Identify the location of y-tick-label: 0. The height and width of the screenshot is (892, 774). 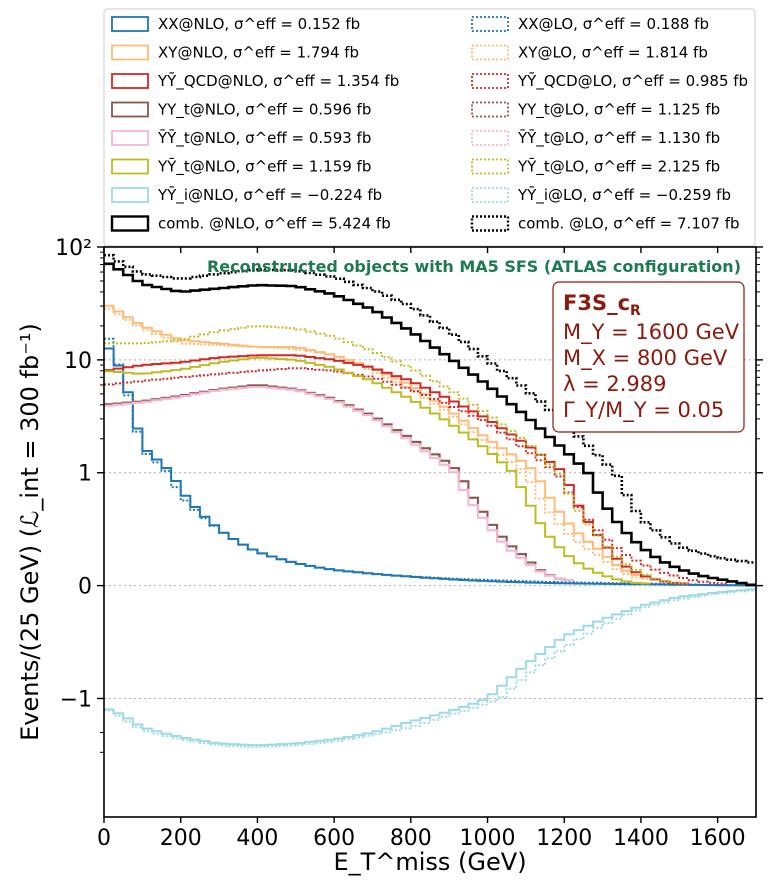
(85, 587).